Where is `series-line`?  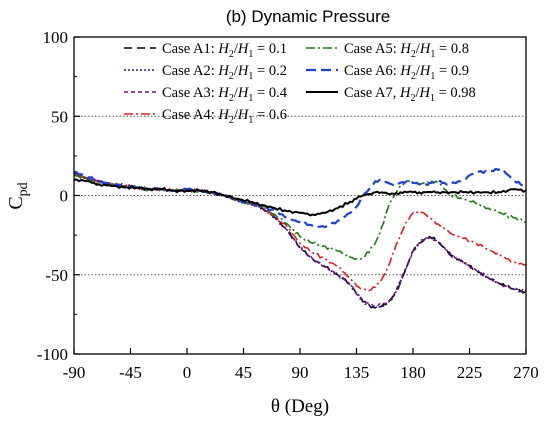 series-line is located at coordinates (300, 198).